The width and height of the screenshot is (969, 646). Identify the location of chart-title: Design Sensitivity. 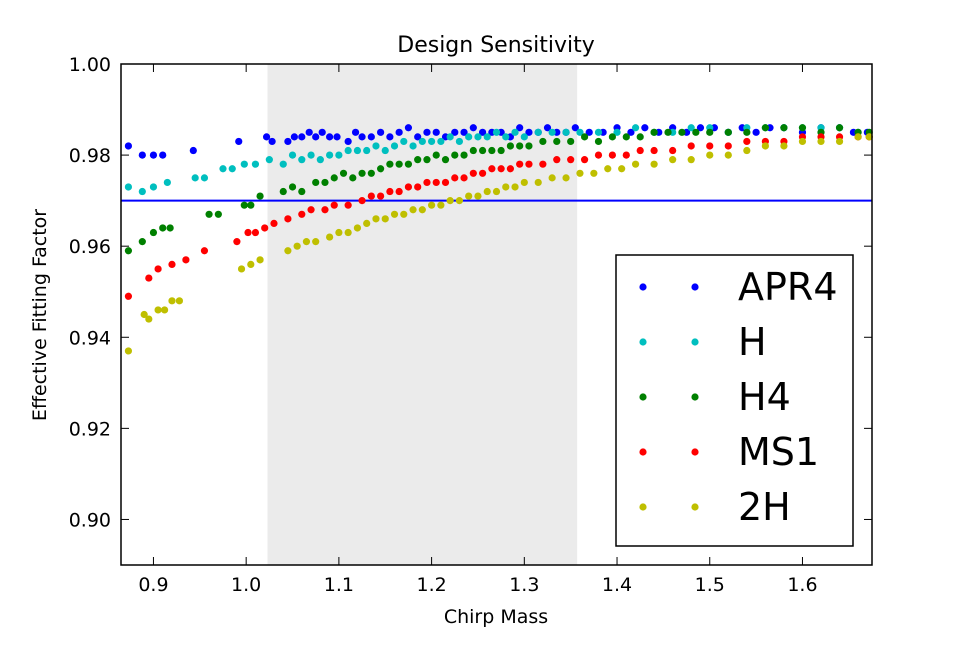
(495, 45).